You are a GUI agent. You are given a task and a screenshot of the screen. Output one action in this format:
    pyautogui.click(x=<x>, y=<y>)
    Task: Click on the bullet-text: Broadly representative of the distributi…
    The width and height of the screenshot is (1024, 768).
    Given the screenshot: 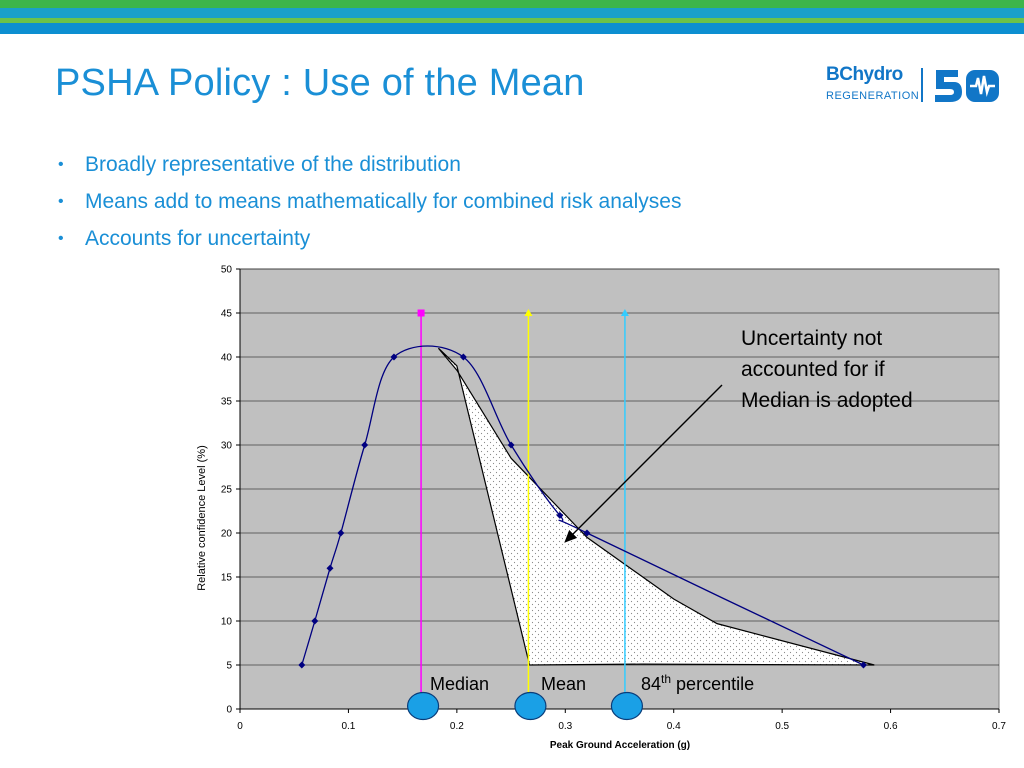 What is the action you would take?
    pyautogui.click(x=273, y=164)
    